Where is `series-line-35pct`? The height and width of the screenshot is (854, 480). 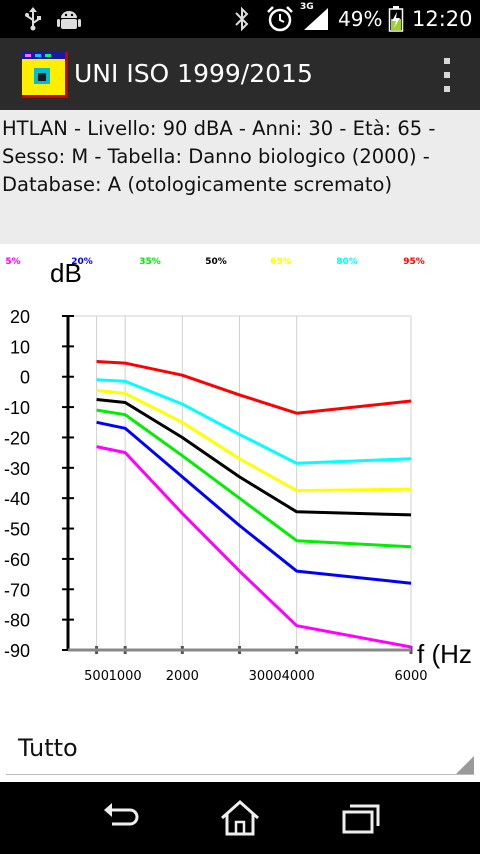
series-line-35pct is located at coordinates (254, 478).